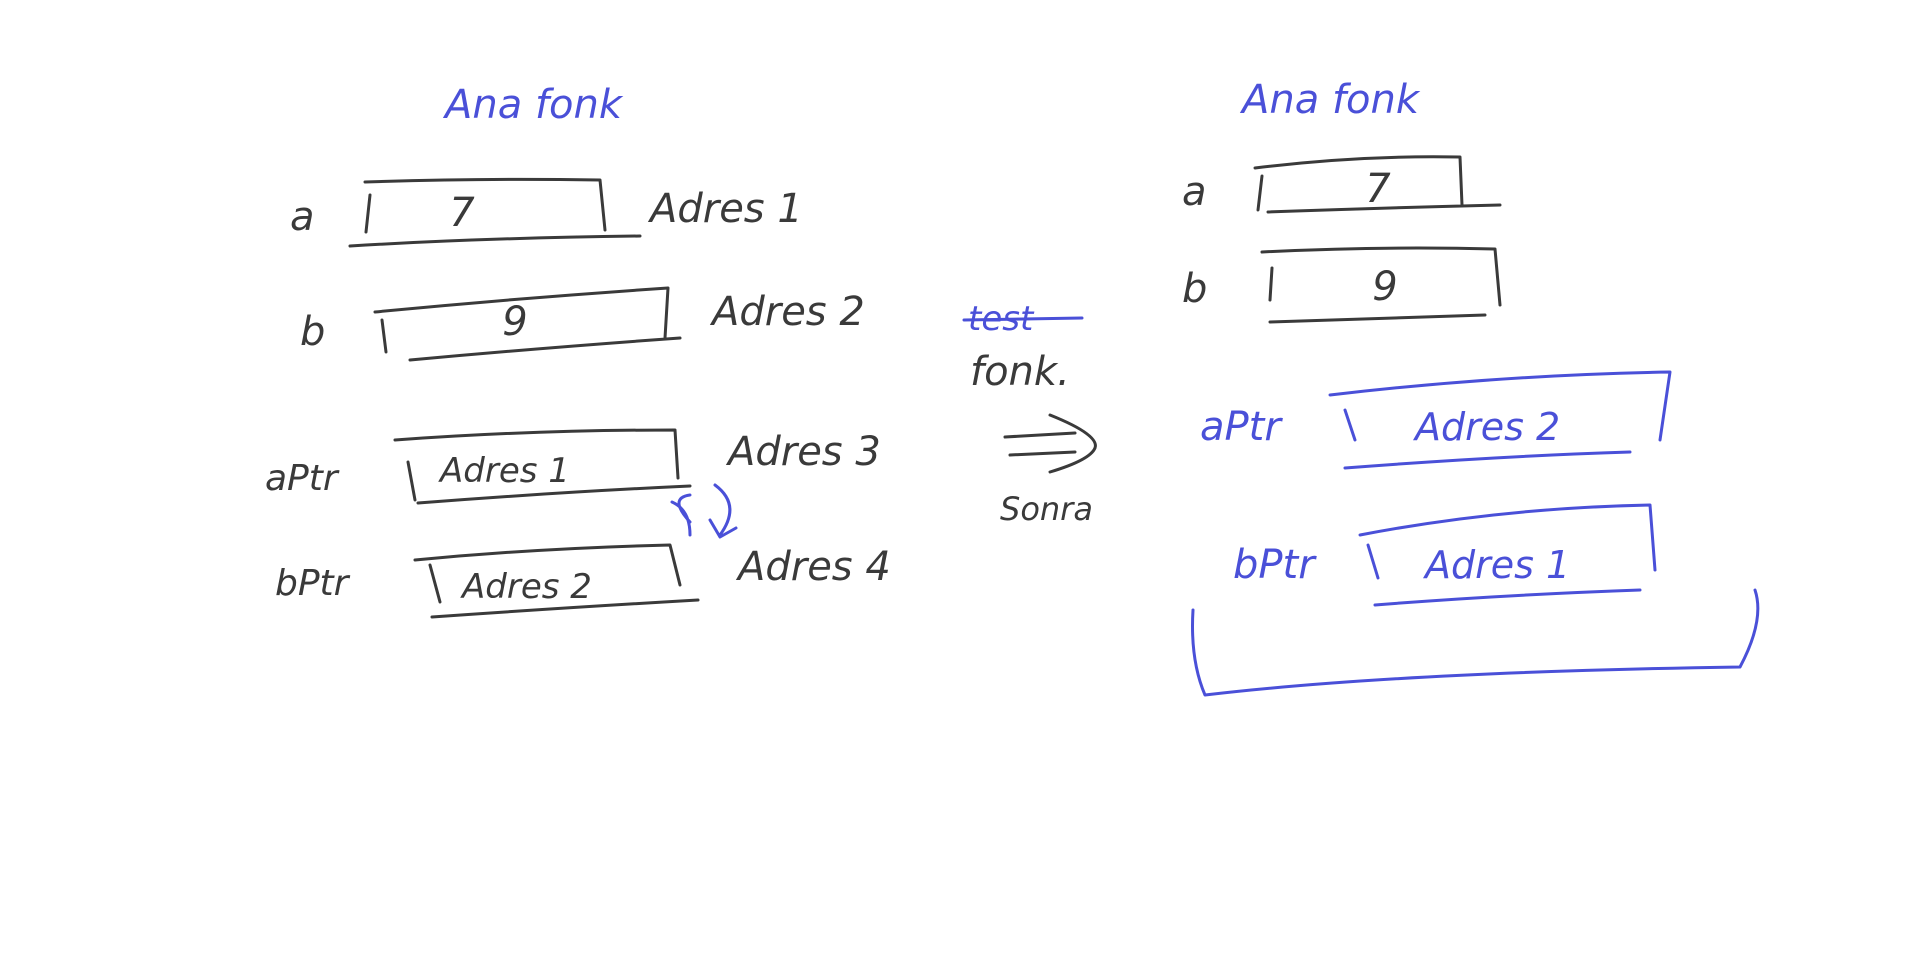 Image resolution: width=1920 pixels, height=966 pixels. I want to click on left-var-a-value: 7, so click(462, 213).